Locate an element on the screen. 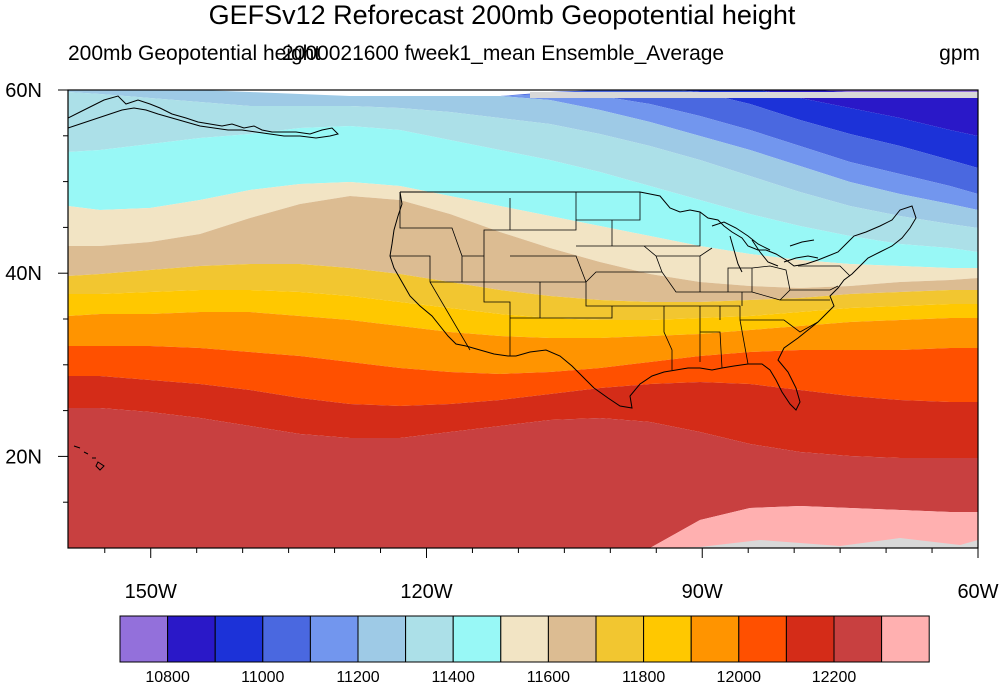  colorbar-label: 11600 is located at coordinates (548, 676).